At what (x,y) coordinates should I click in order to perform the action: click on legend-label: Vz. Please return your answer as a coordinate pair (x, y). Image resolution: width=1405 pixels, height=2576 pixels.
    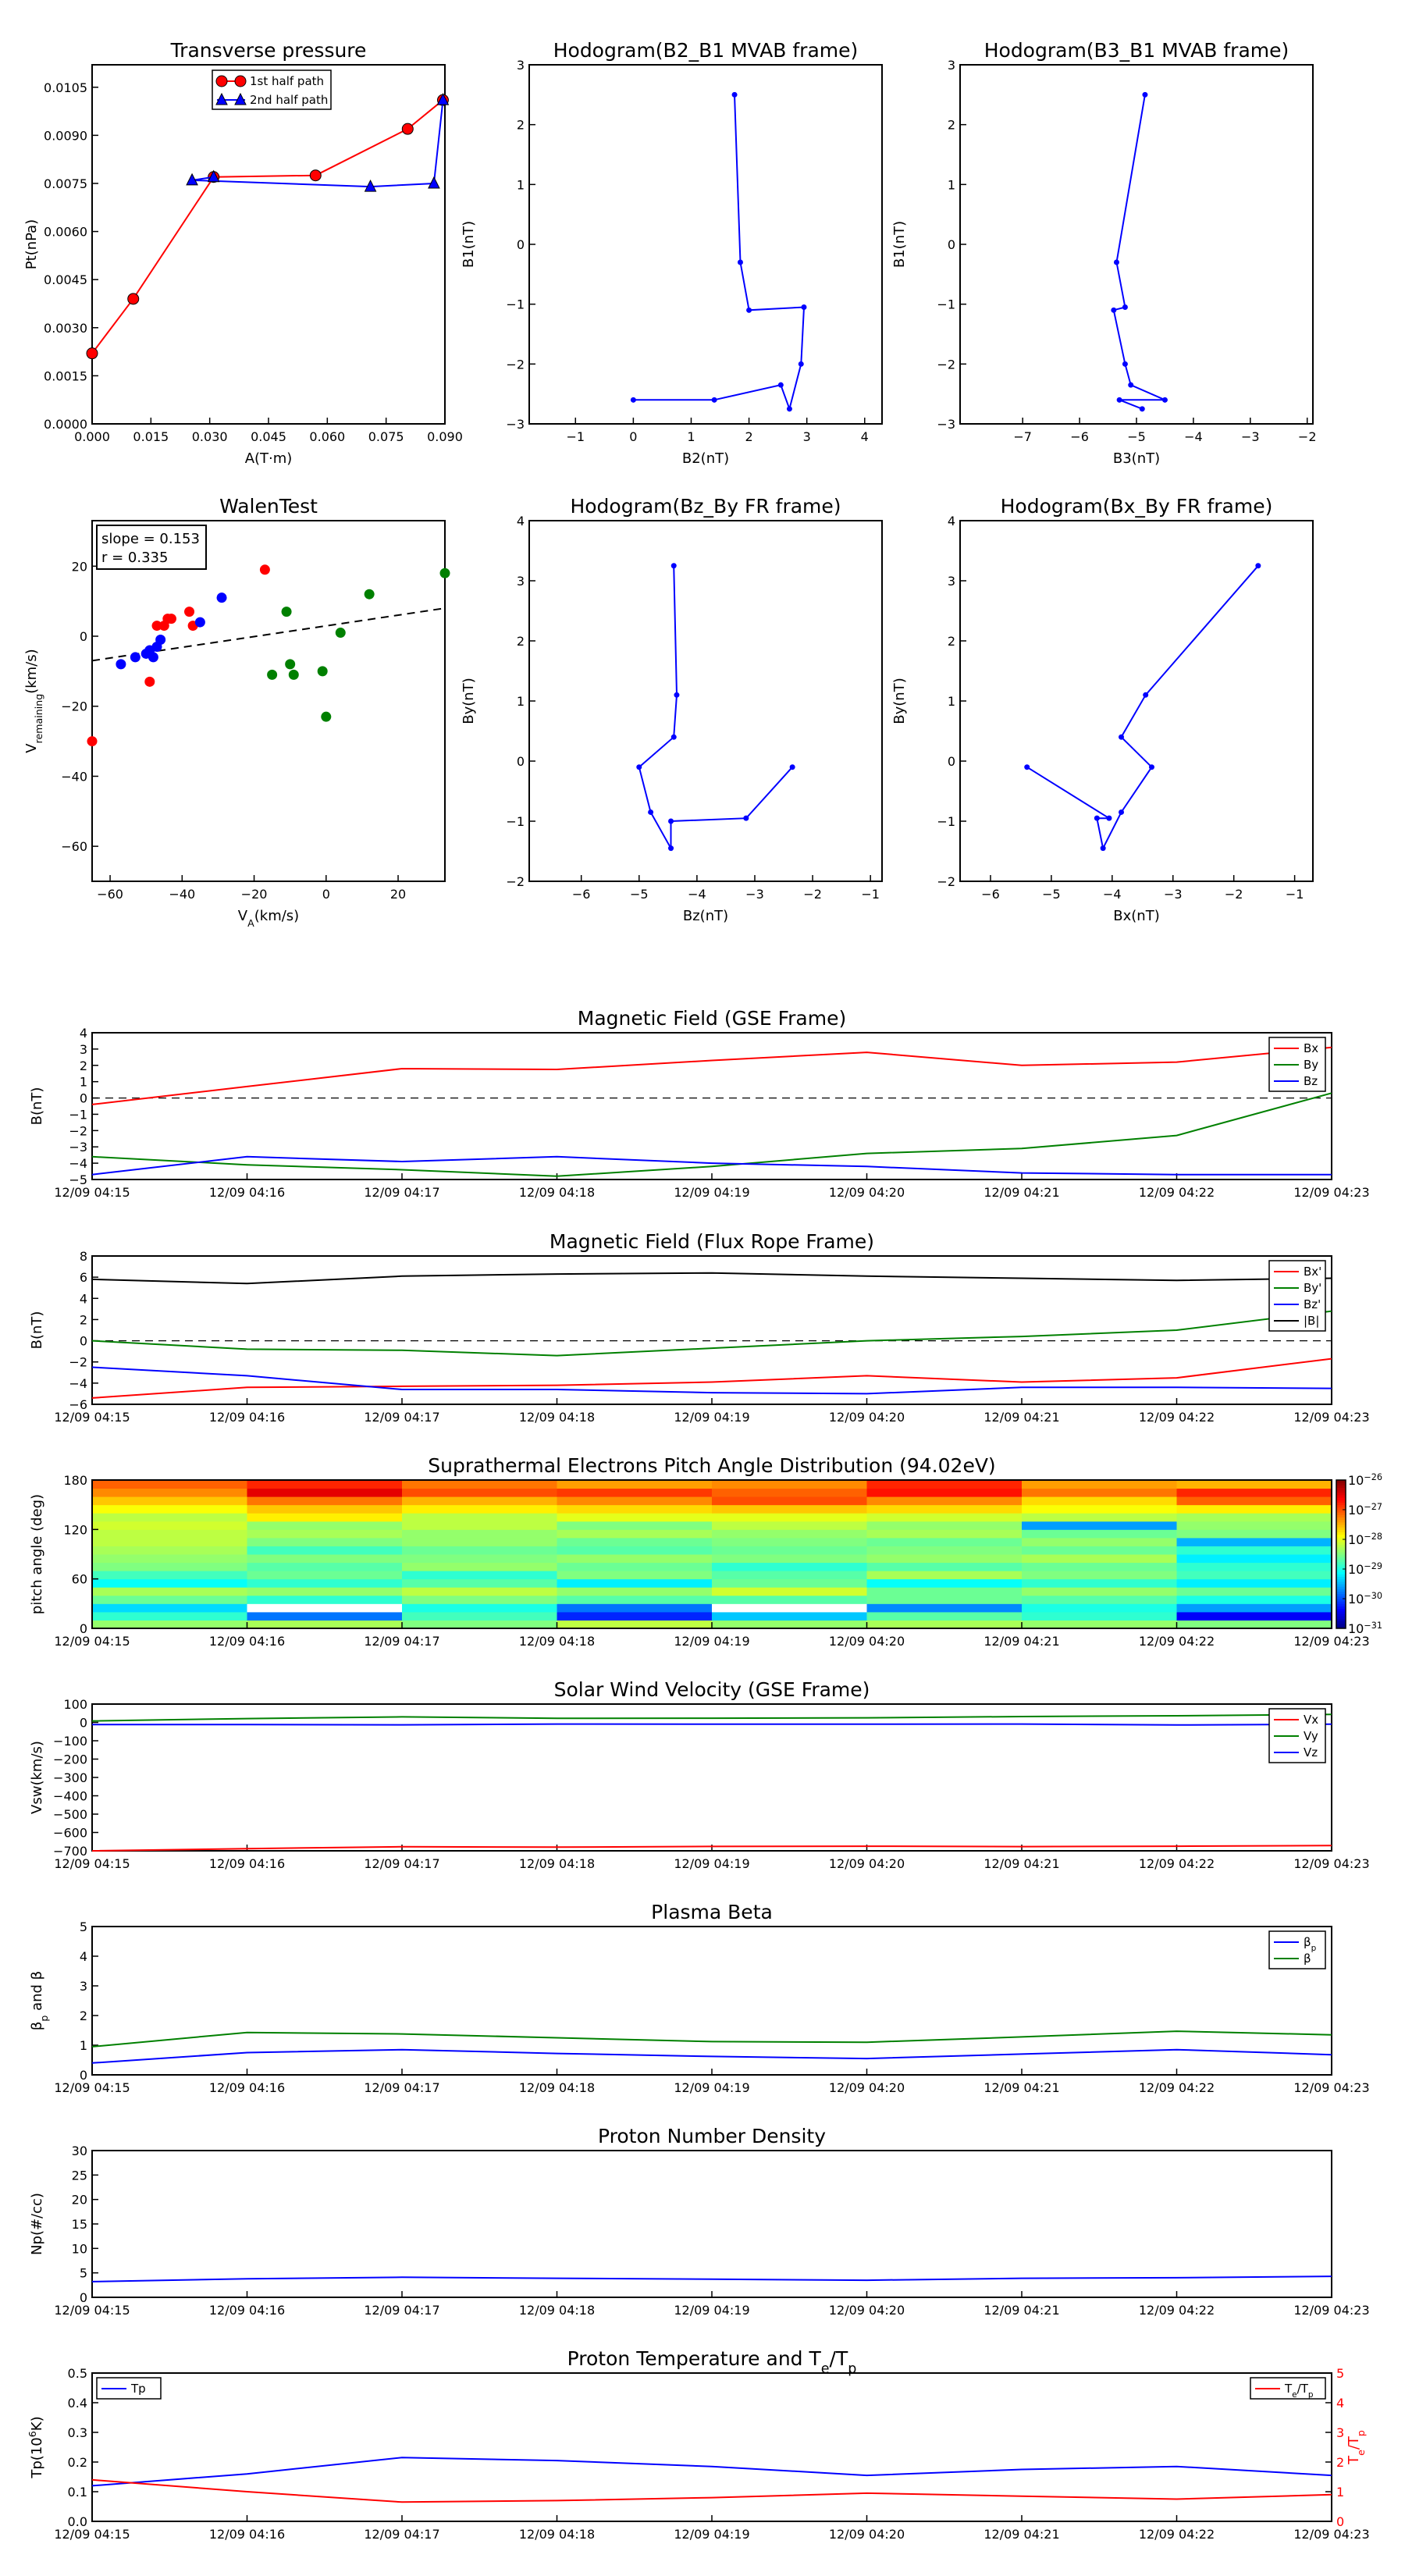
    Looking at the image, I should click on (1311, 1752).